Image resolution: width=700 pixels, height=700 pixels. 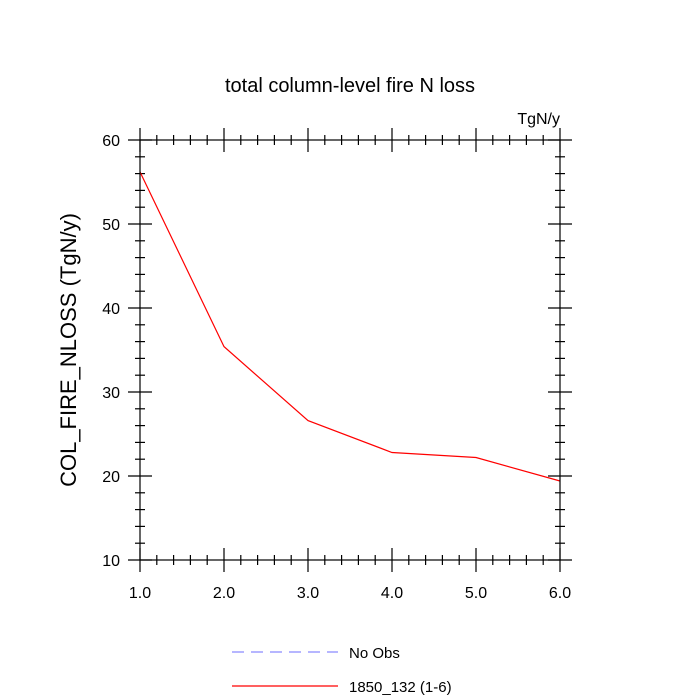 I want to click on y-tick-label: 20, so click(x=111, y=477).